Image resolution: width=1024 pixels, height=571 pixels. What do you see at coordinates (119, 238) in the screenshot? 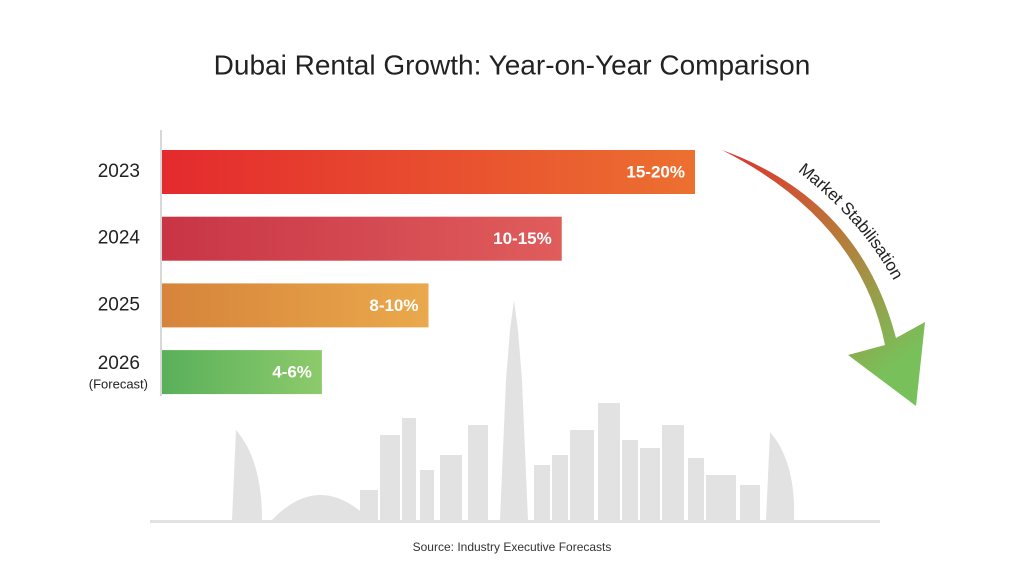
I see `category-label: 2024` at bounding box center [119, 238].